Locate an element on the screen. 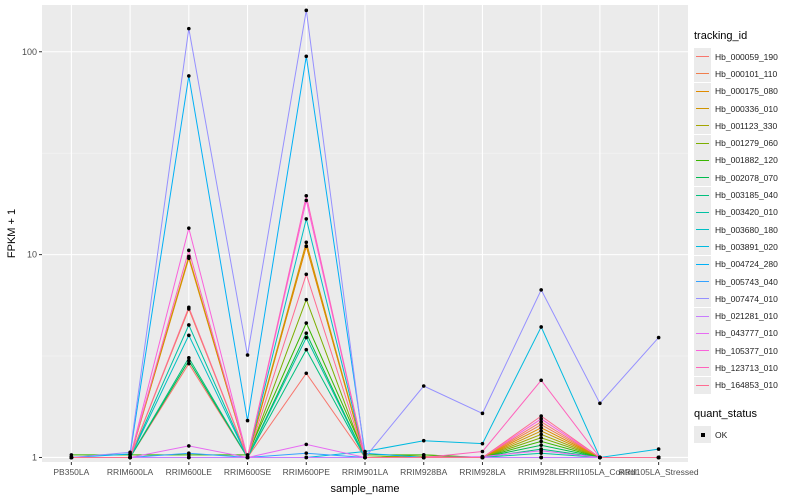  point-icon is located at coordinates (702, 435).